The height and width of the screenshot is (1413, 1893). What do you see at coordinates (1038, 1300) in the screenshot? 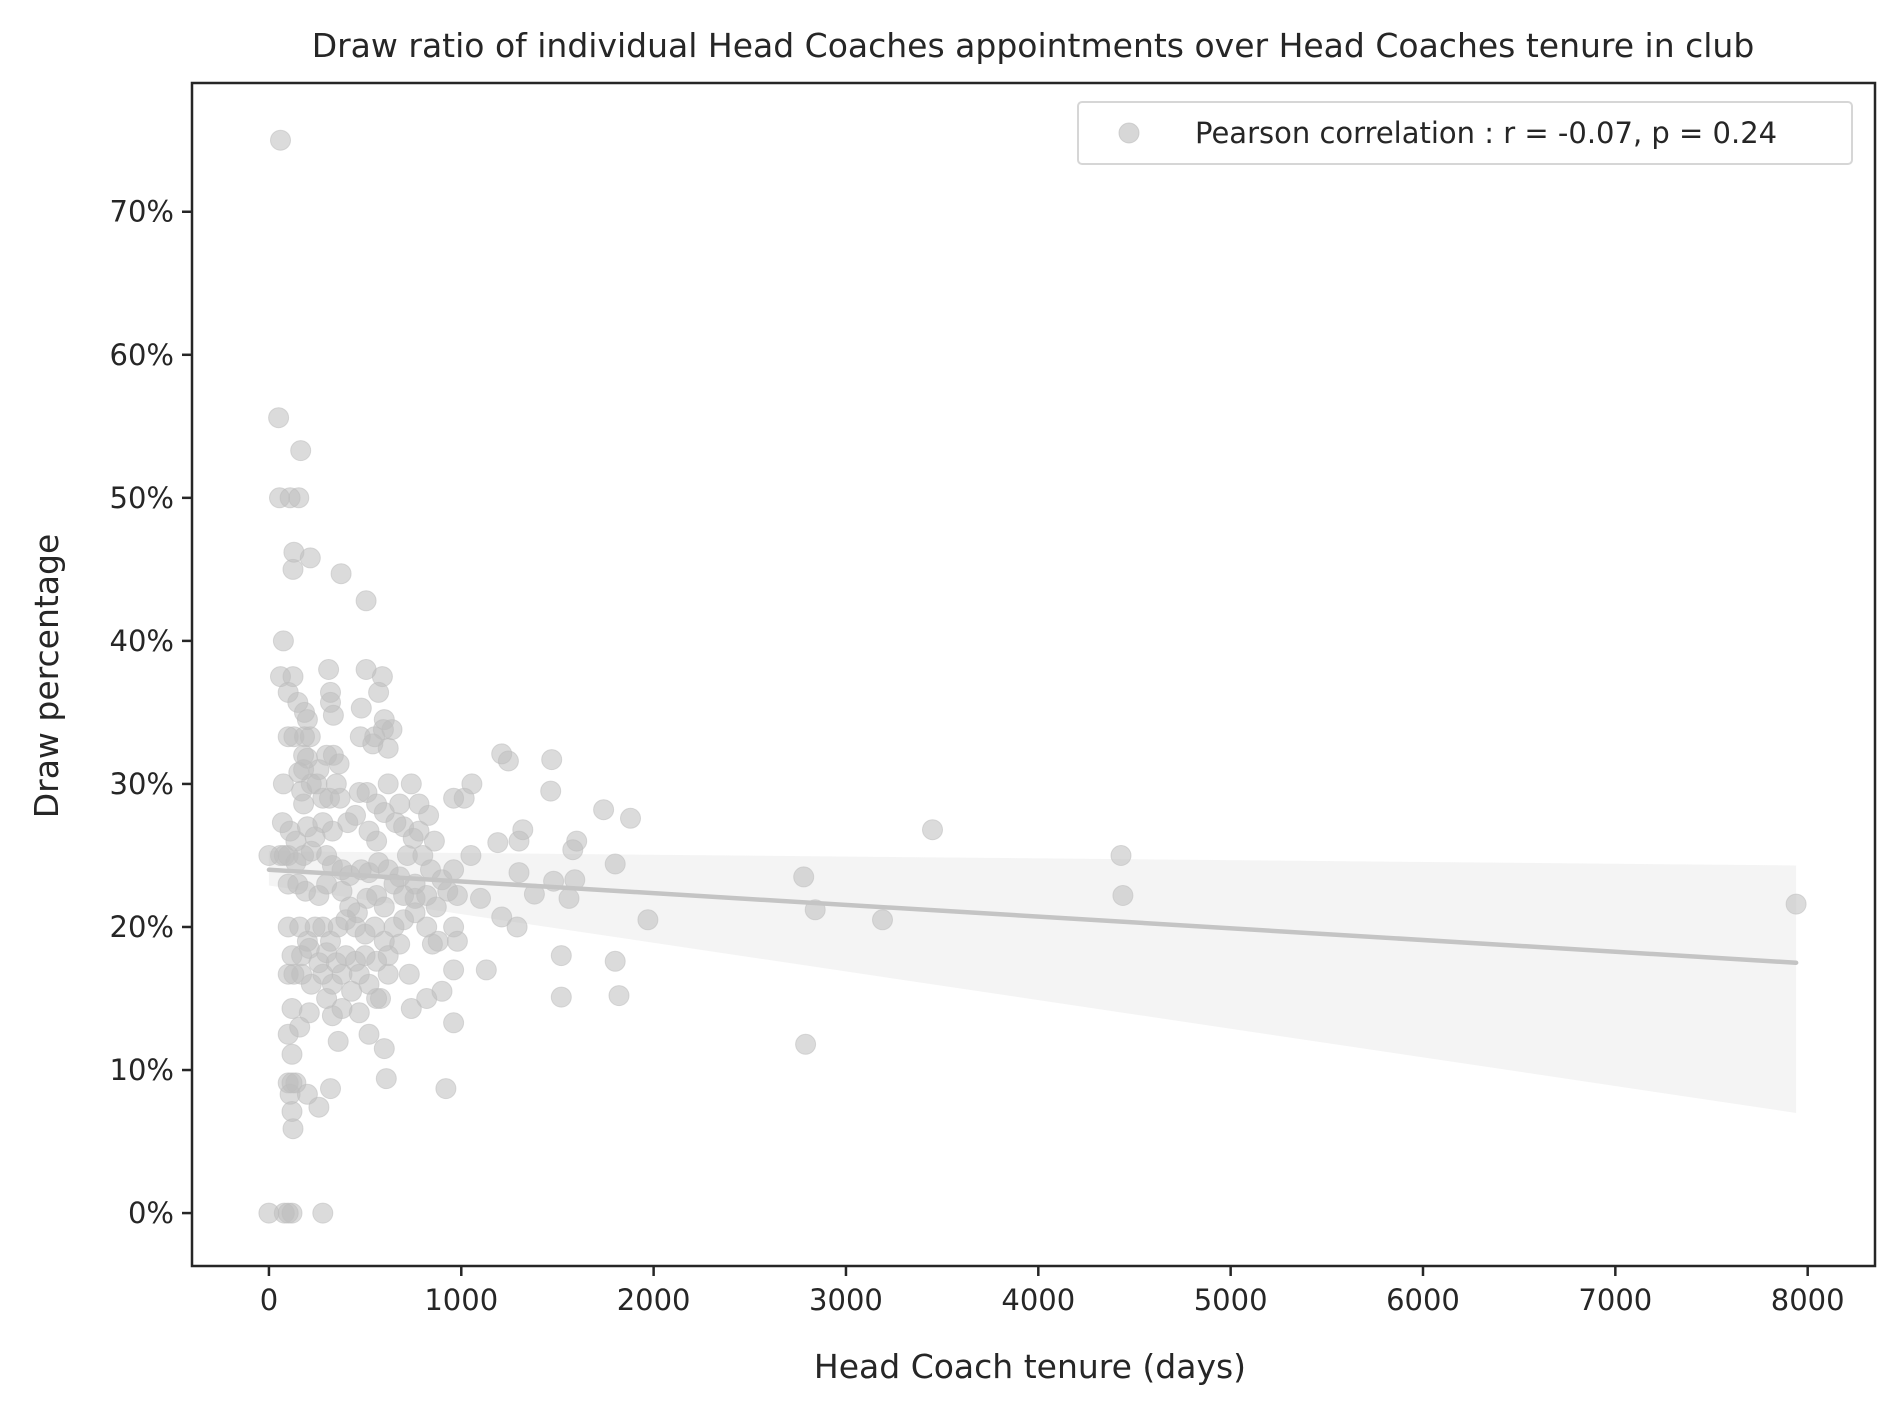
I see `x-tick-label: 4000` at bounding box center [1038, 1300].